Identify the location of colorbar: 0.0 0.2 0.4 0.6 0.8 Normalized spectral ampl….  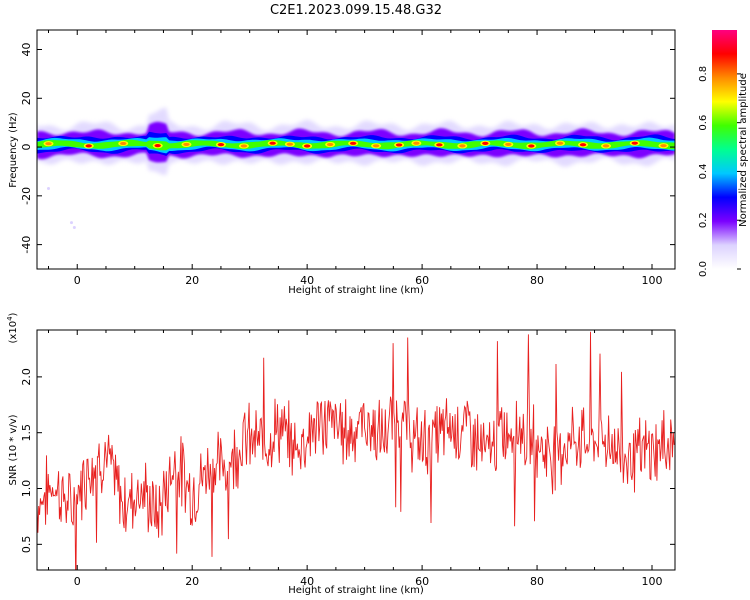
(723, 153).